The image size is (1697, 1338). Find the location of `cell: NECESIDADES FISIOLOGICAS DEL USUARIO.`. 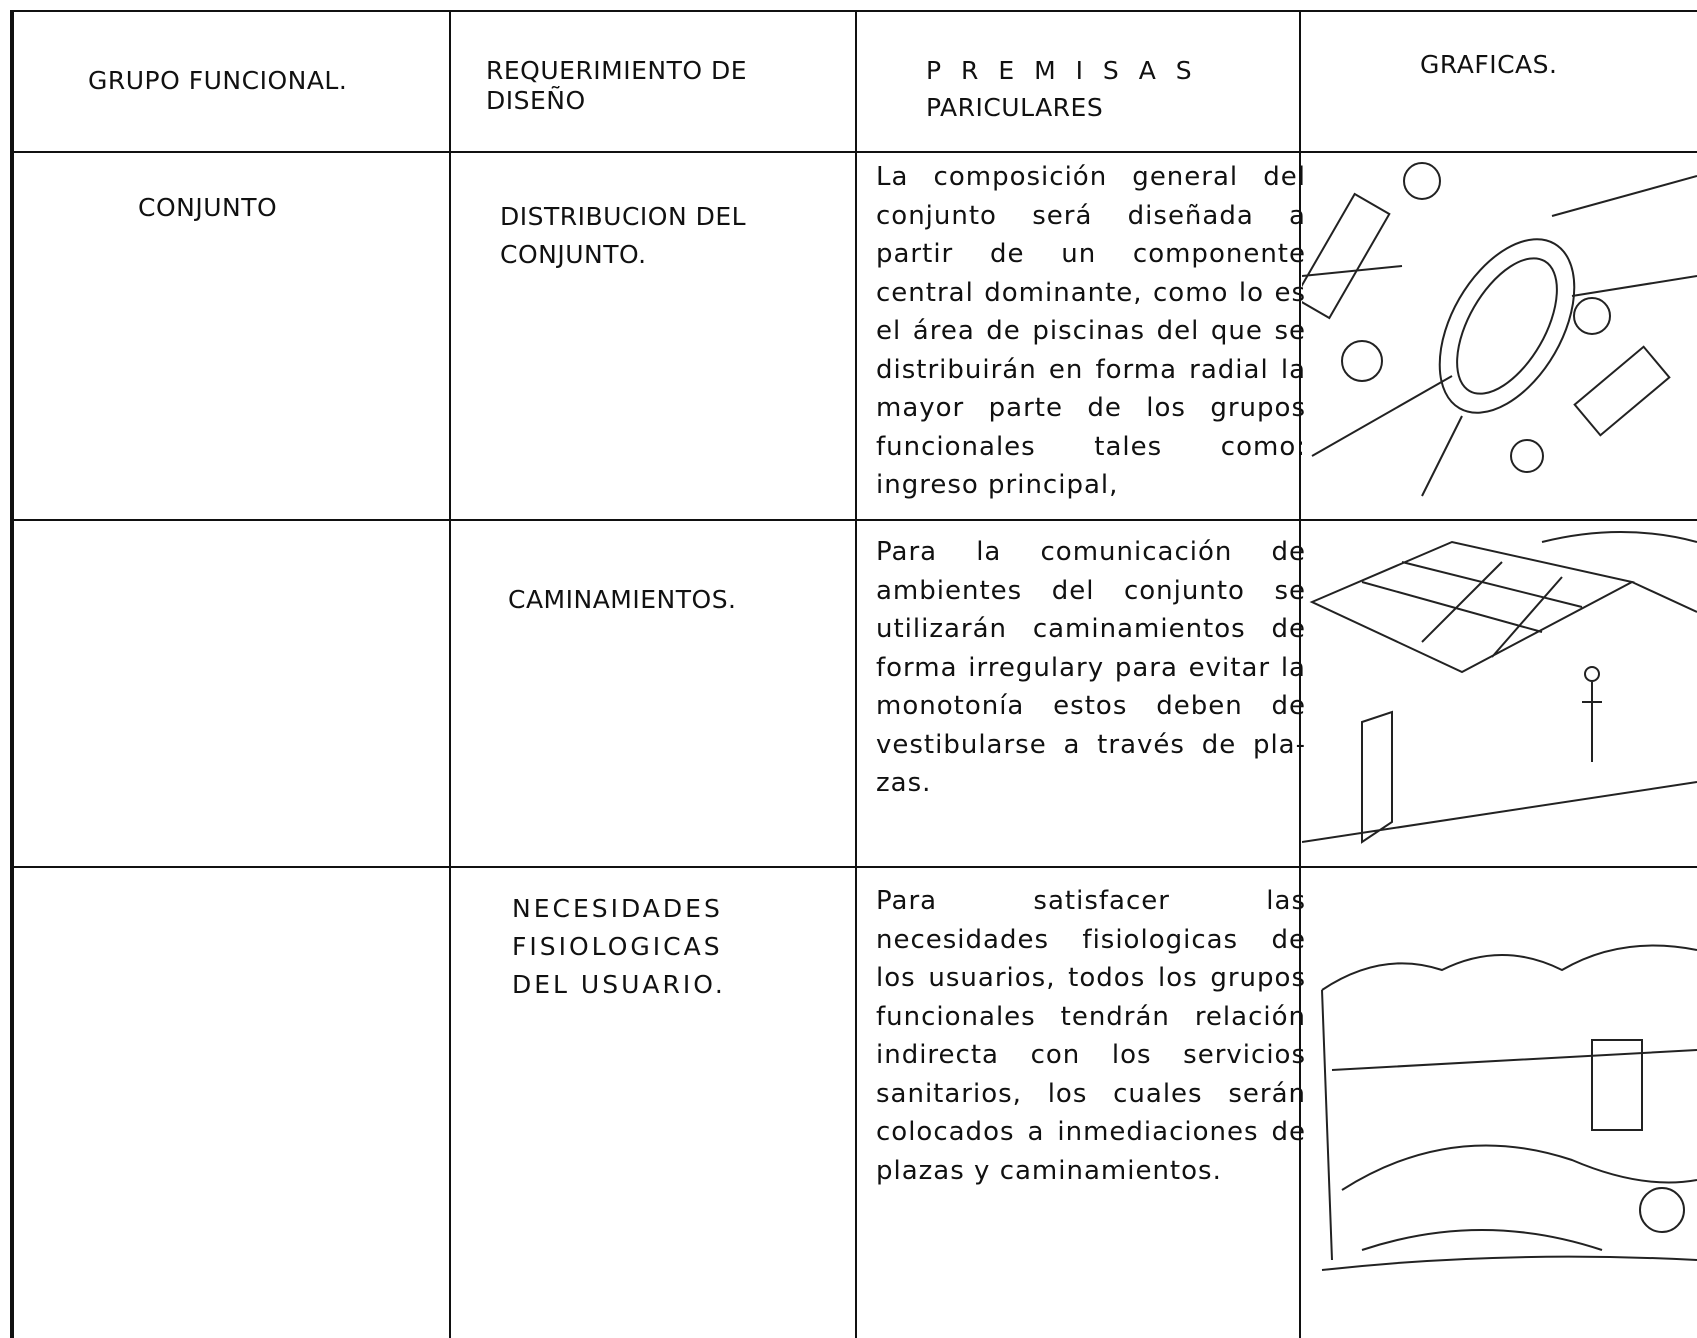

cell: NECESIDADES FISIOLOGICAS DEL USUARIO. is located at coordinates (619, 946).